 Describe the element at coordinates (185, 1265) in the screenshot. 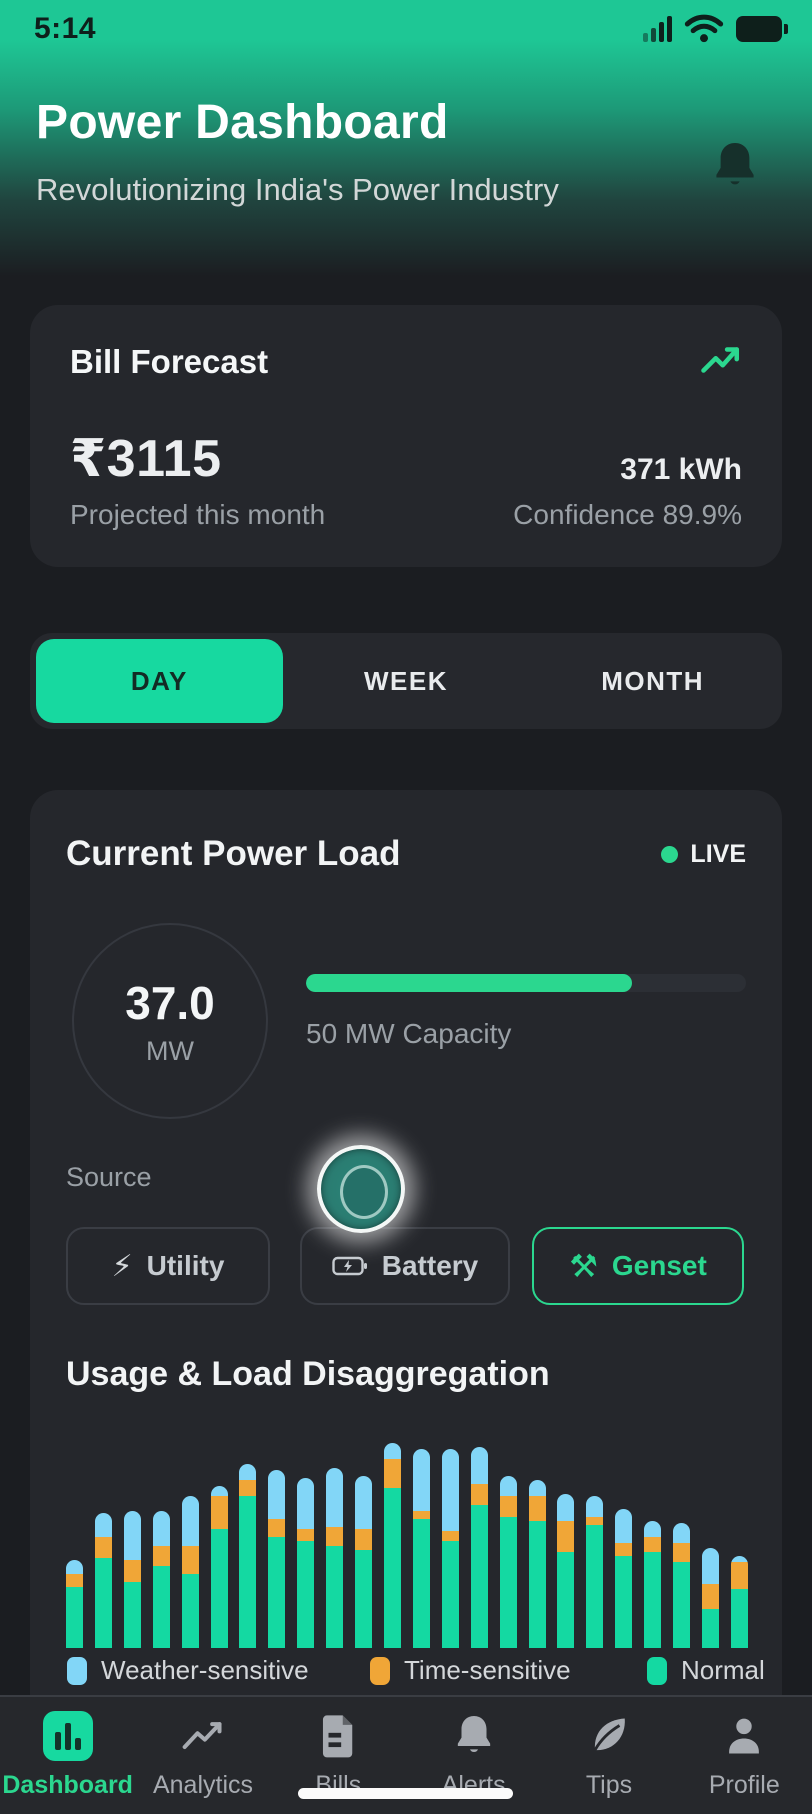

I see `utility-label: Utility` at that location.